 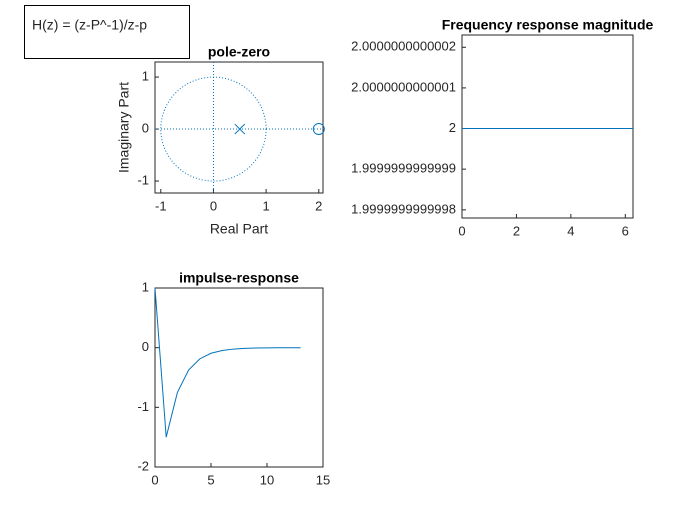 I want to click on data-line, so click(x=227, y=362).